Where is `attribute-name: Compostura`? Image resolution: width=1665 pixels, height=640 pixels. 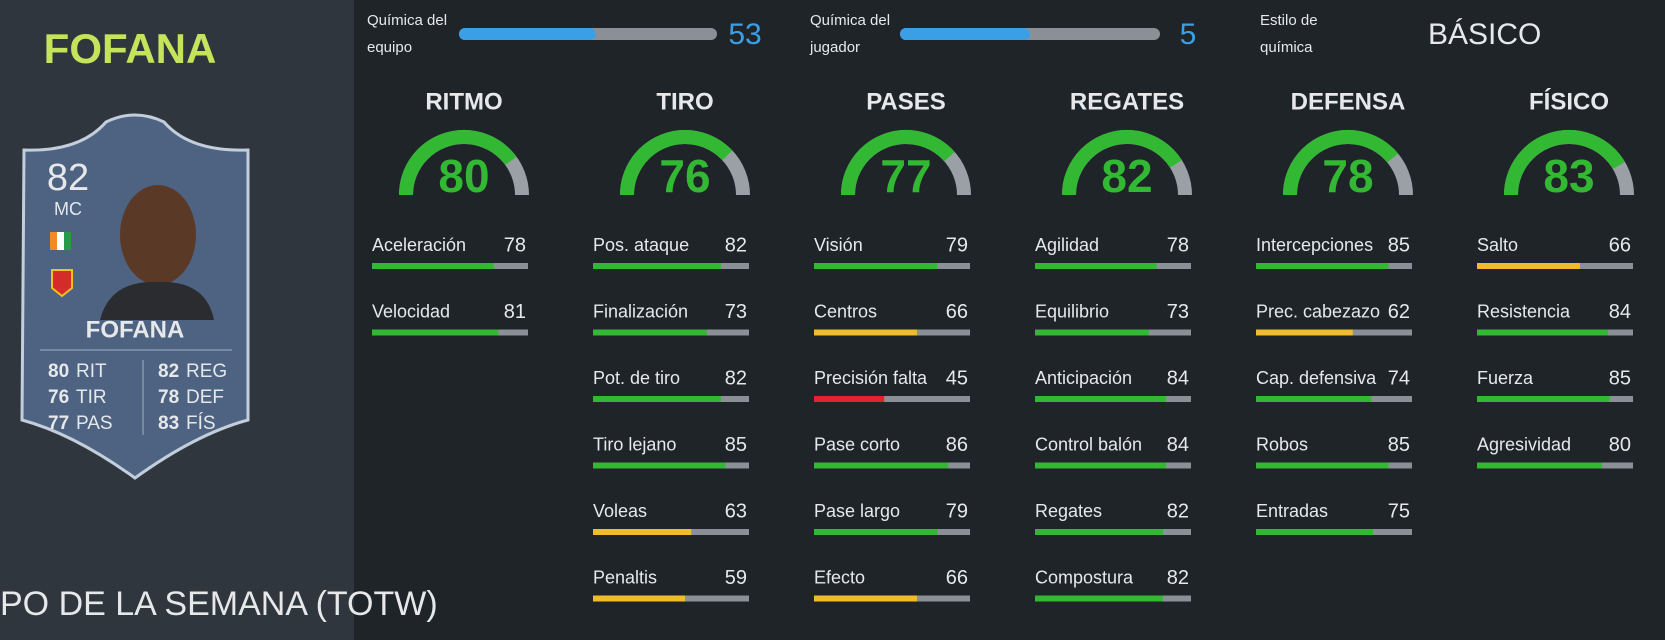 attribute-name: Compostura is located at coordinates (1084, 577).